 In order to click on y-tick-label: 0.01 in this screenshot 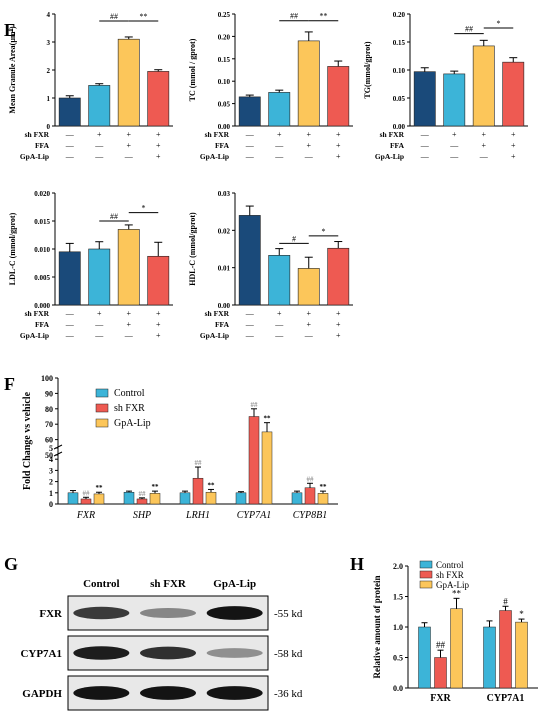, I will do `click(224, 269)`.